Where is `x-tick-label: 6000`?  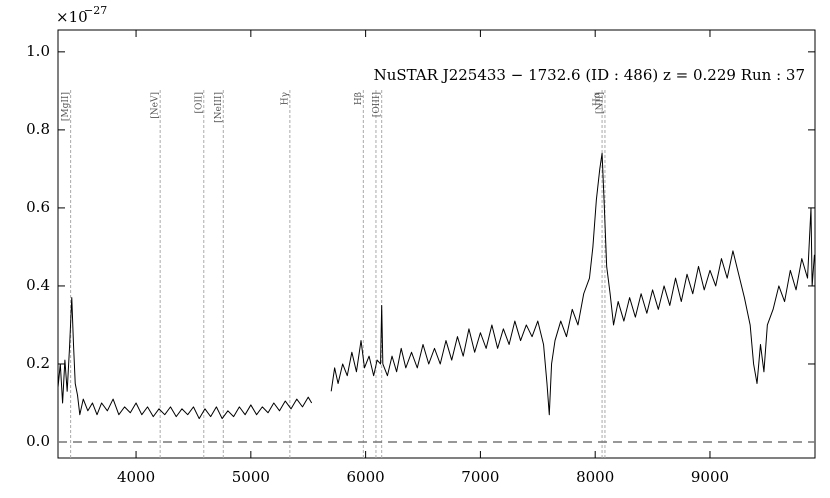 x-tick-label: 6000 is located at coordinates (366, 477).